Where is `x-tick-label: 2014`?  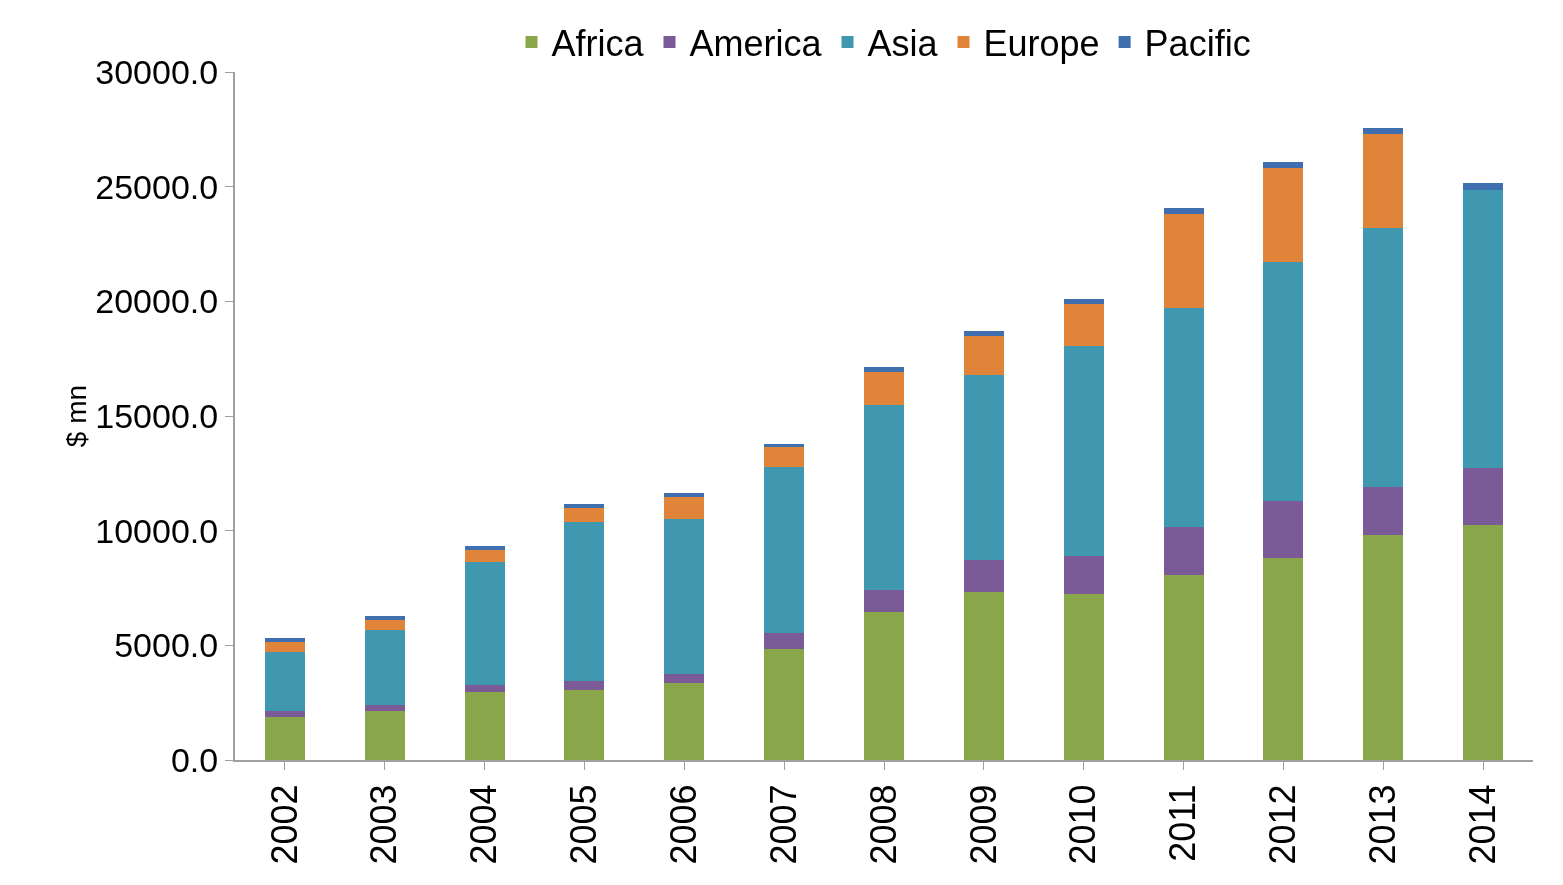
x-tick-label: 2014 is located at coordinates (1482, 824).